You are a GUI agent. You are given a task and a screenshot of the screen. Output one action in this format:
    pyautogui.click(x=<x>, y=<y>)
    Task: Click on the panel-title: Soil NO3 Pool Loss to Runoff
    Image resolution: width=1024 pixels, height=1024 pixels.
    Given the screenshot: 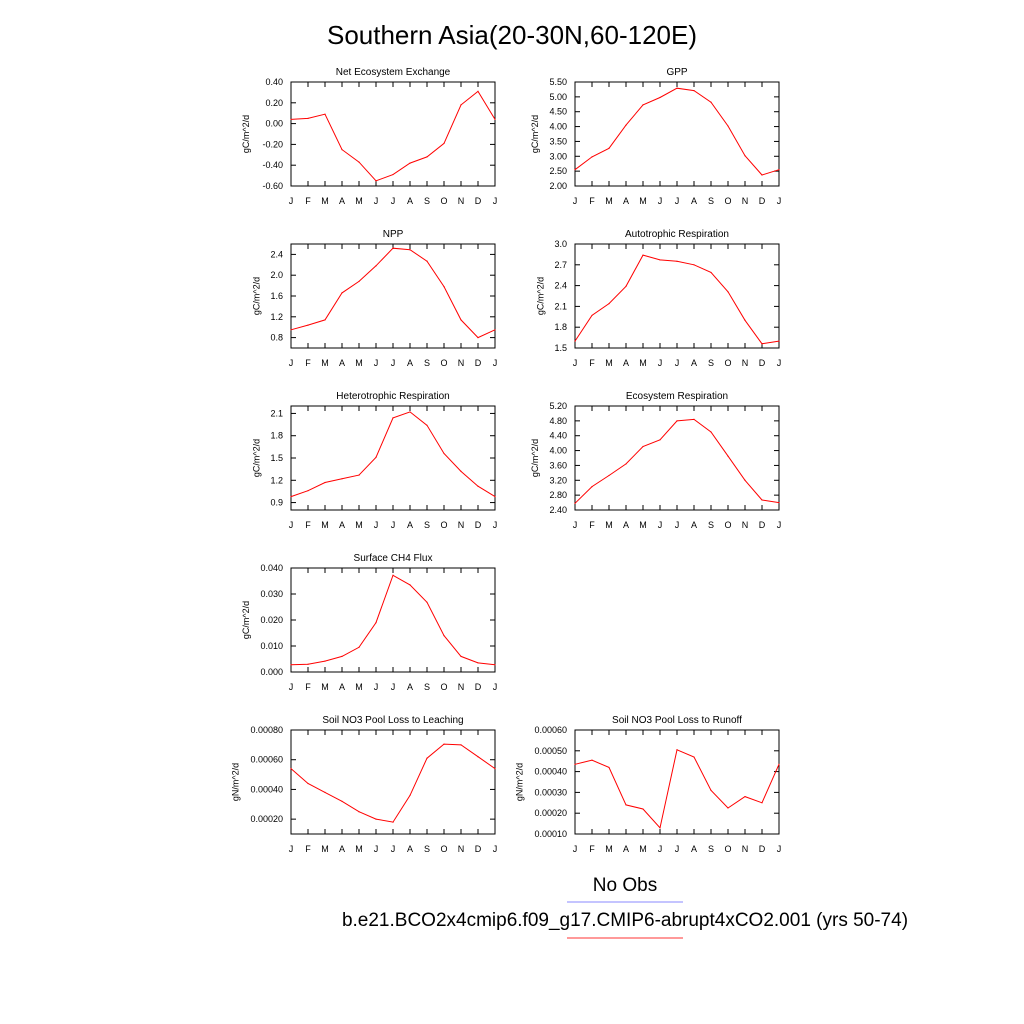 What is the action you would take?
    pyautogui.click(x=677, y=720)
    